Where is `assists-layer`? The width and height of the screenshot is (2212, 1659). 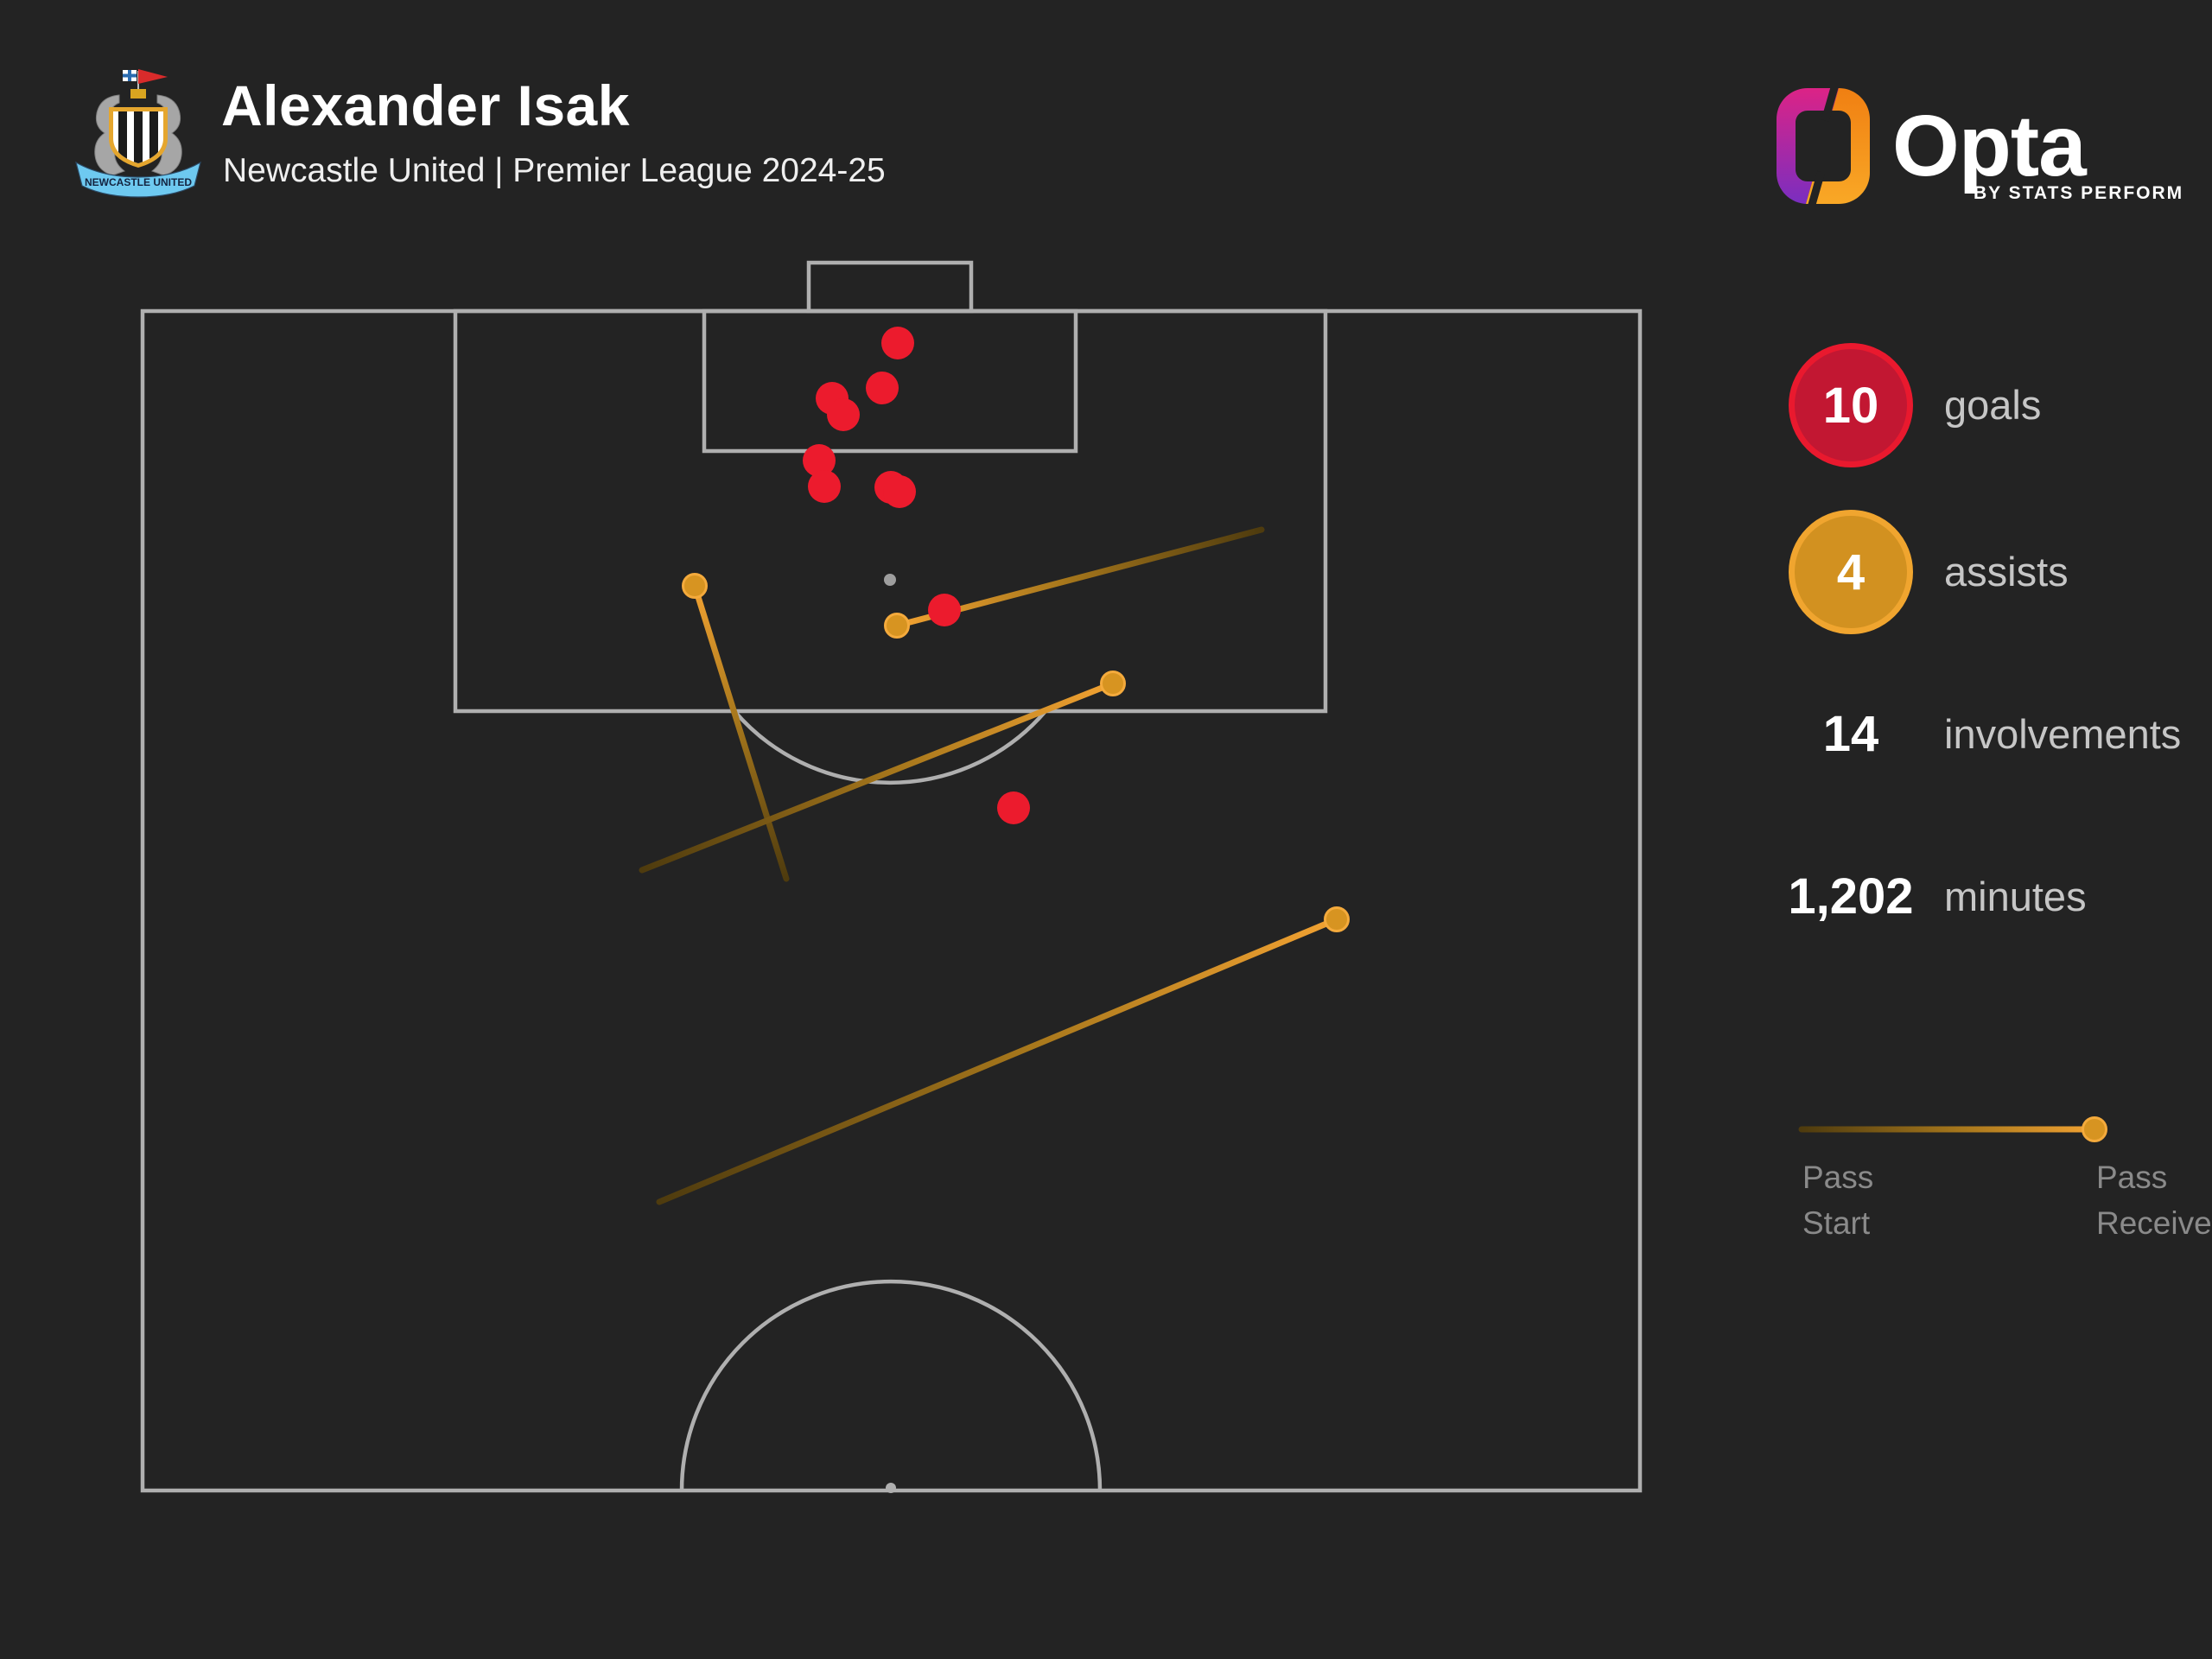
assists-layer is located at coordinates (994, 865).